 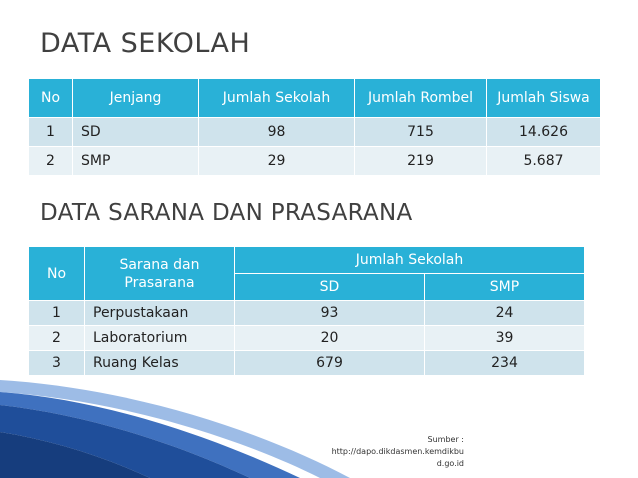 What do you see at coordinates (397, 451) in the screenshot?
I see `source-url: http://dapo.dikdasmen.kemdikbu` at bounding box center [397, 451].